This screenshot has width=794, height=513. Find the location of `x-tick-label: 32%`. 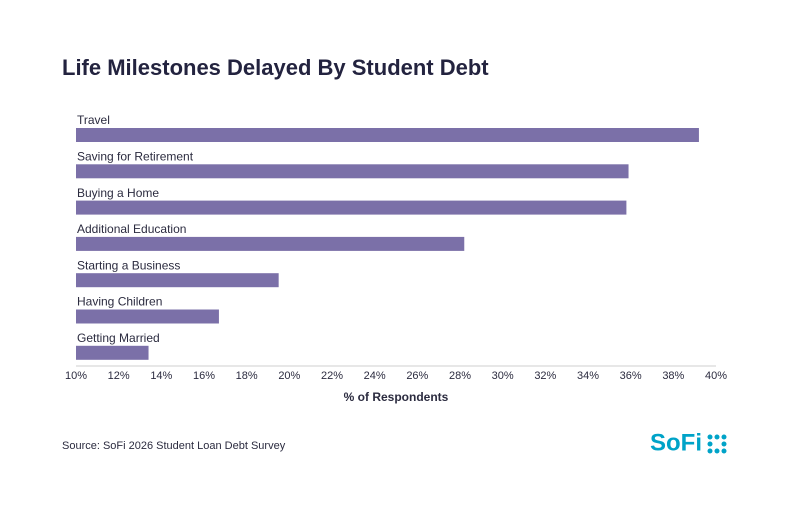

x-tick-label: 32% is located at coordinates (545, 376).